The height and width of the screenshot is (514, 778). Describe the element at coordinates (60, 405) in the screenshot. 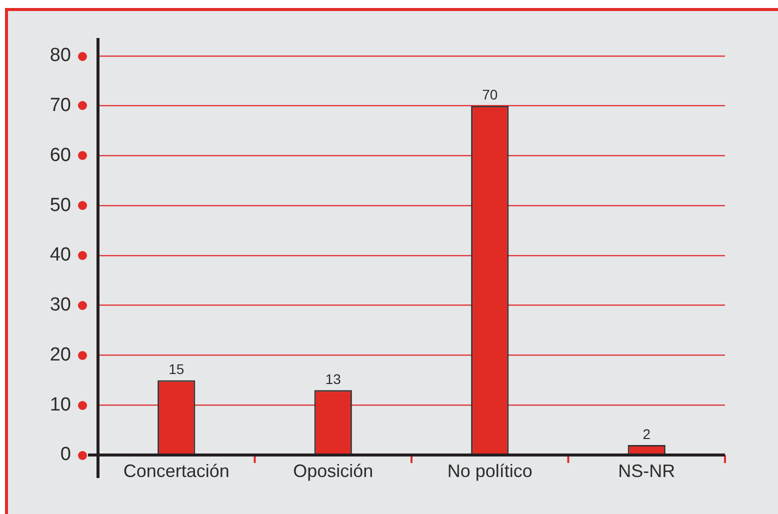

I see `y-tick-label: 10` at that location.